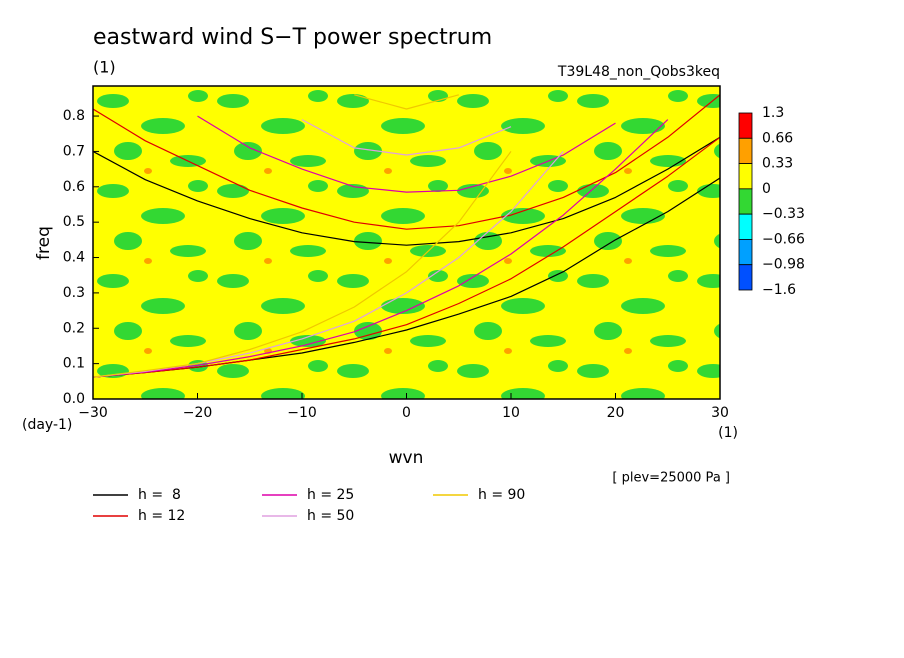 The width and height of the screenshot is (904, 658). I want to click on colorbar-label: −0.98, so click(783, 265).